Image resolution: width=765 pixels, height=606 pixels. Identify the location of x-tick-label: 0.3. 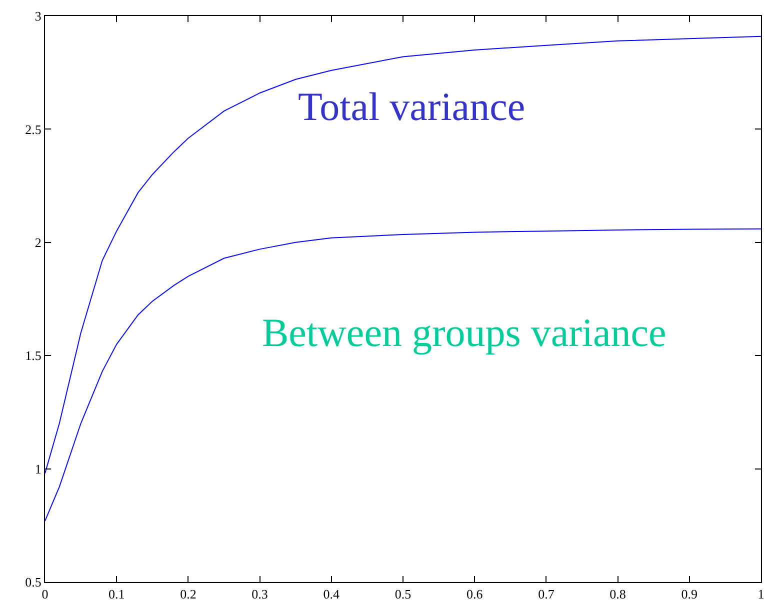
(260, 594).